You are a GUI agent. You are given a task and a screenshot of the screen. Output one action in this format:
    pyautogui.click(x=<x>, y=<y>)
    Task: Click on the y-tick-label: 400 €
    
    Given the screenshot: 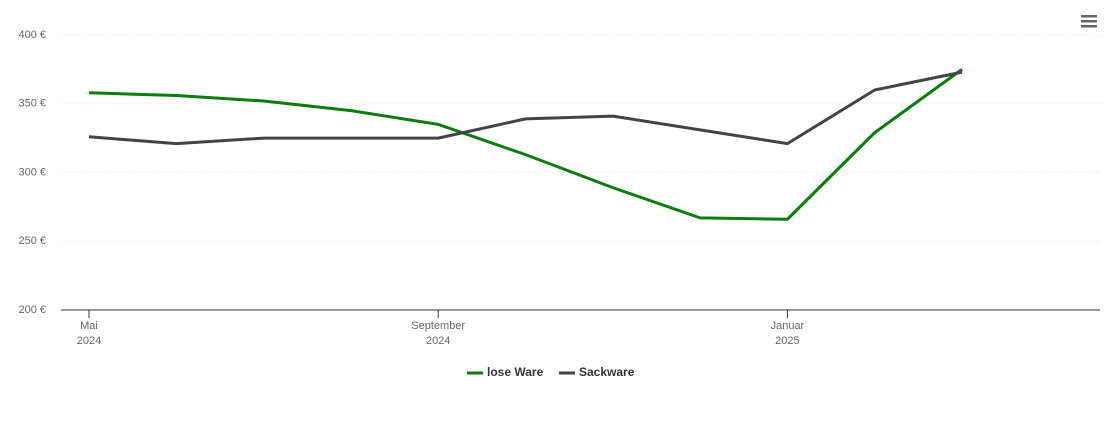 What is the action you would take?
    pyautogui.click(x=32, y=35)
    